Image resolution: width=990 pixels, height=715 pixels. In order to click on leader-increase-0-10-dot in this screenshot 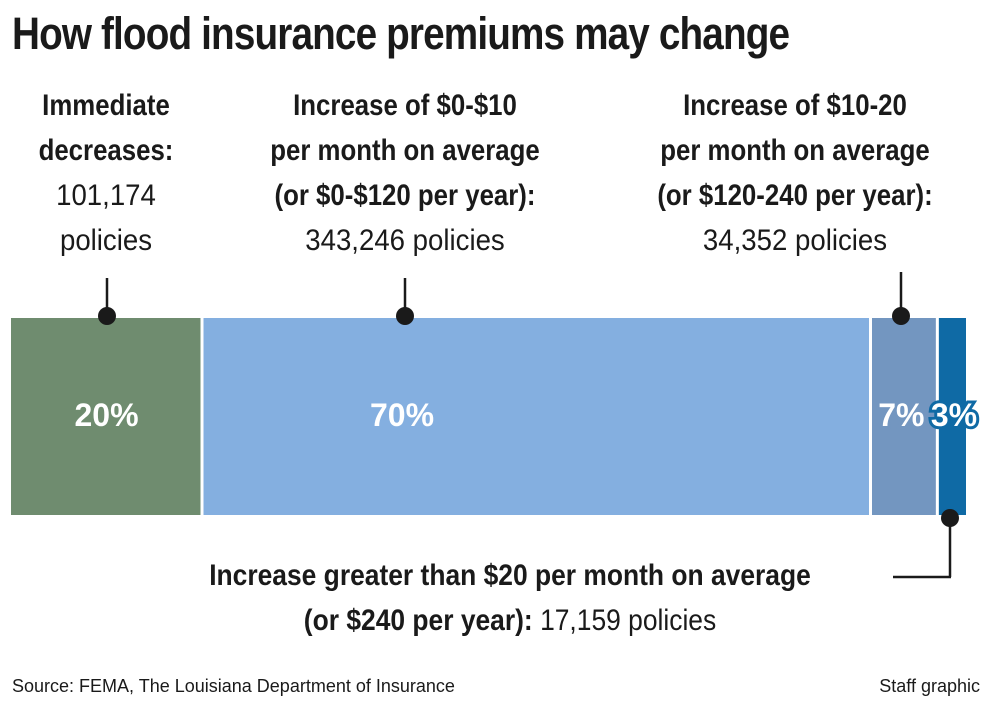, I will do `click(405, 316)`.